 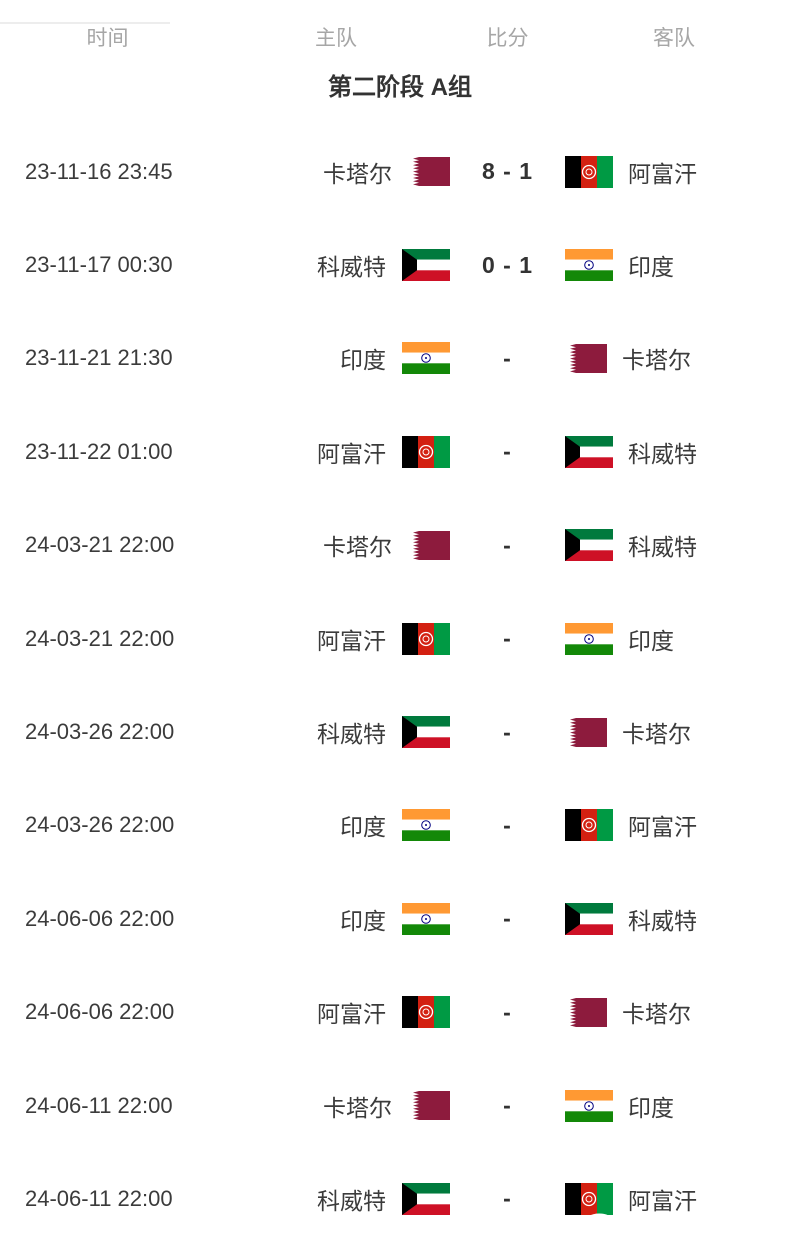 What do you see at coordinates (336, 38) in the screenshot?
I see `column-header-home: 主队` at bounding box center [336, 38].